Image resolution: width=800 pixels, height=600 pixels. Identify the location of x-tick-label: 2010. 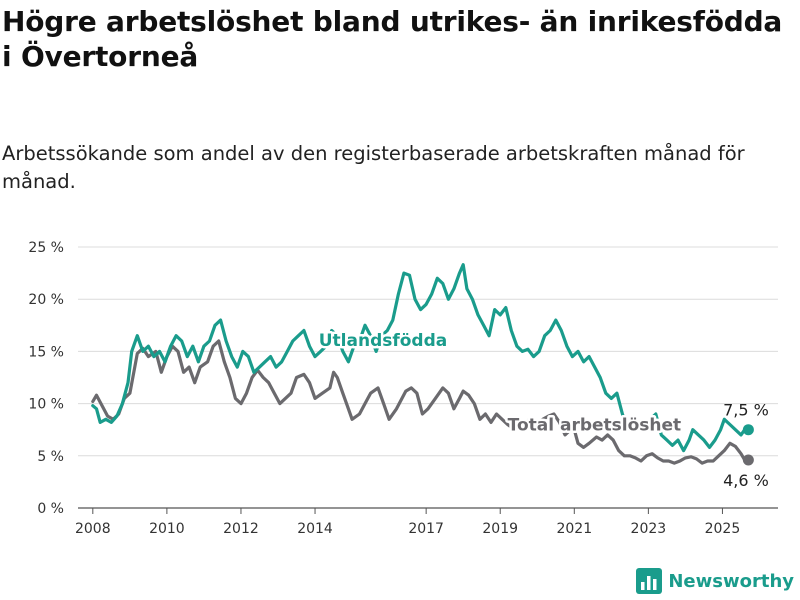
(167, 529).